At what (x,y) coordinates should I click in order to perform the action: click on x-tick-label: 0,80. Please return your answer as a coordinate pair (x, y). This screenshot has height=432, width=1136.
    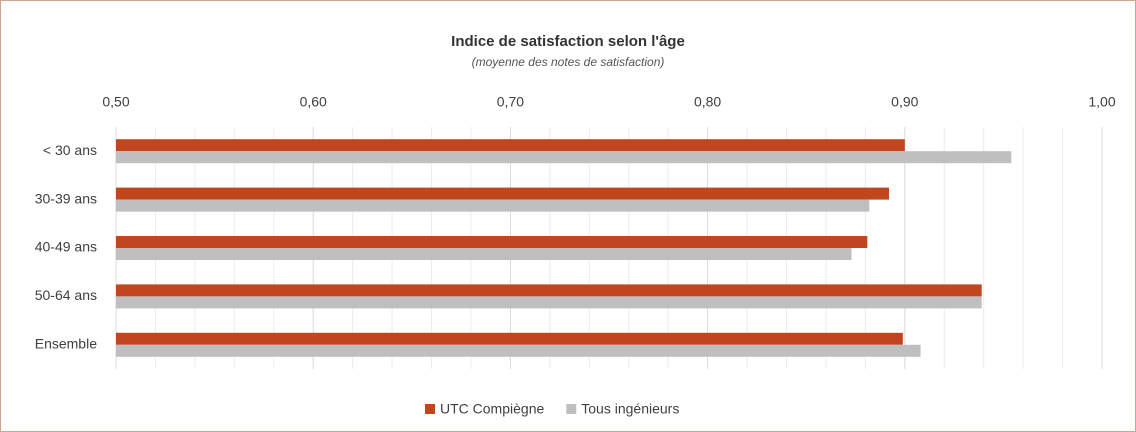
    Looking at the image, I should click on (707, 102).